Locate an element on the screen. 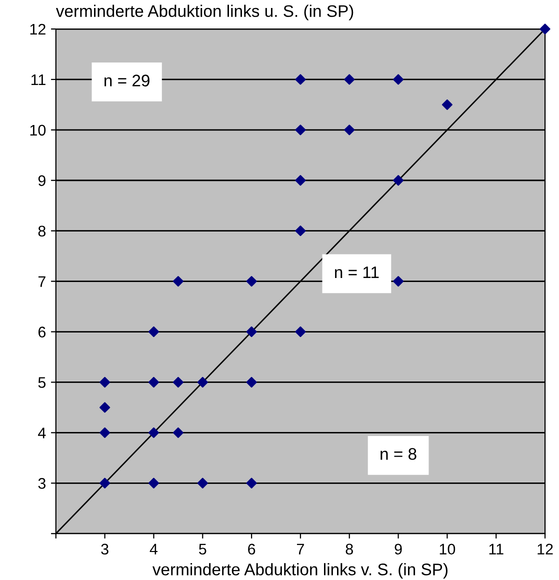  annotation: n = 29 is located at coordinates (127, 80).